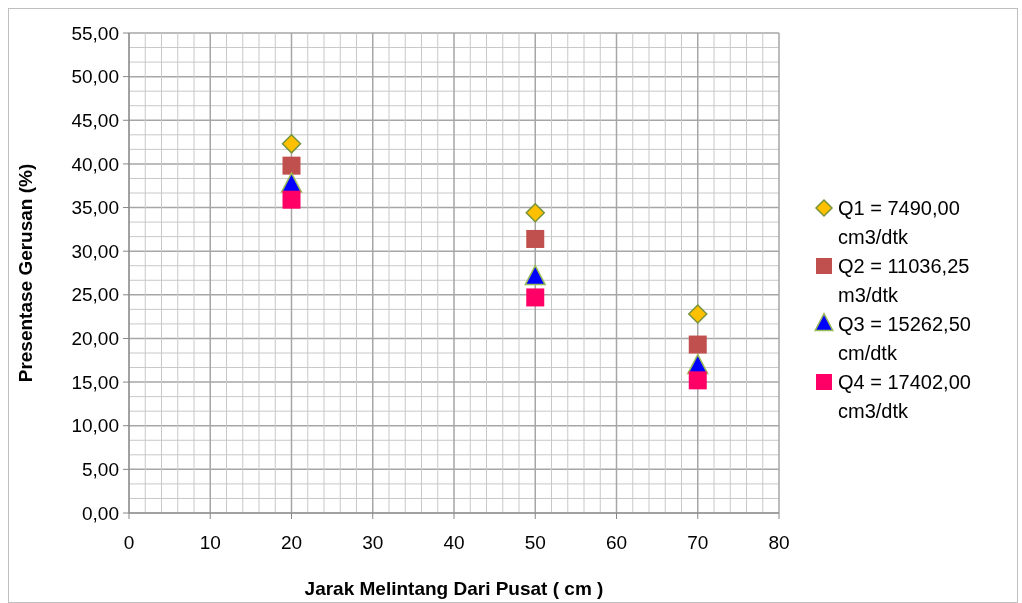 Image resolution: width=1022 pixels, height=603 pixels. Describe the element at coordinates (698, 542) in the screenshot. I see `x-tick-label: 70` at that location.